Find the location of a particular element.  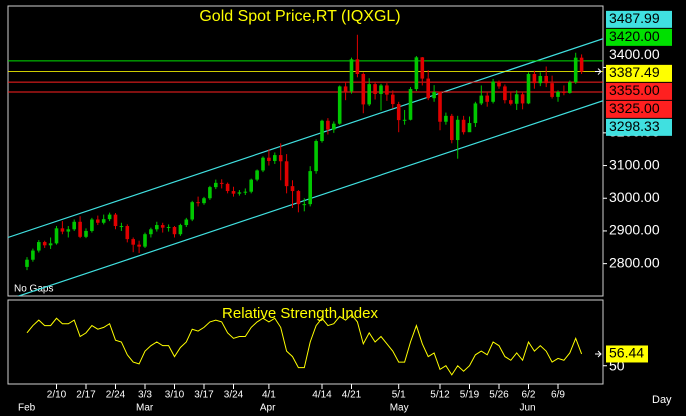

last-price-label-bg is located at coordinates (639, 73).